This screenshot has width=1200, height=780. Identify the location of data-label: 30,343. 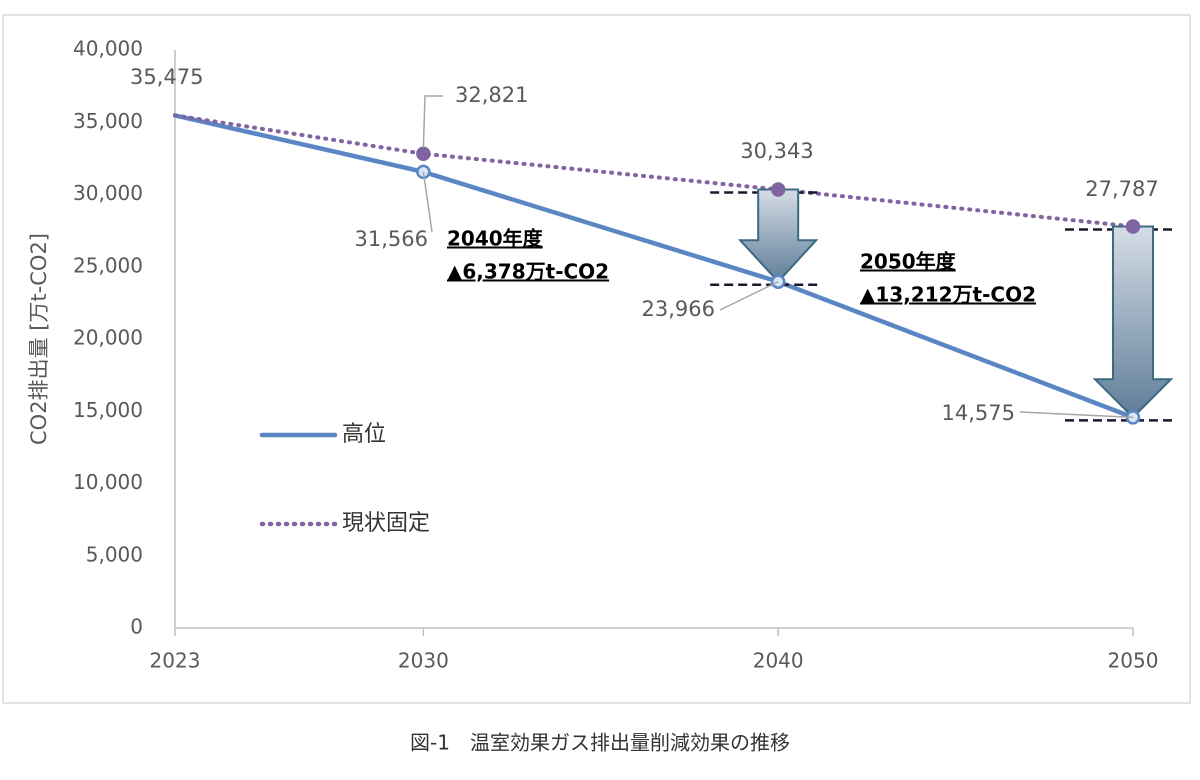
(776, 151).